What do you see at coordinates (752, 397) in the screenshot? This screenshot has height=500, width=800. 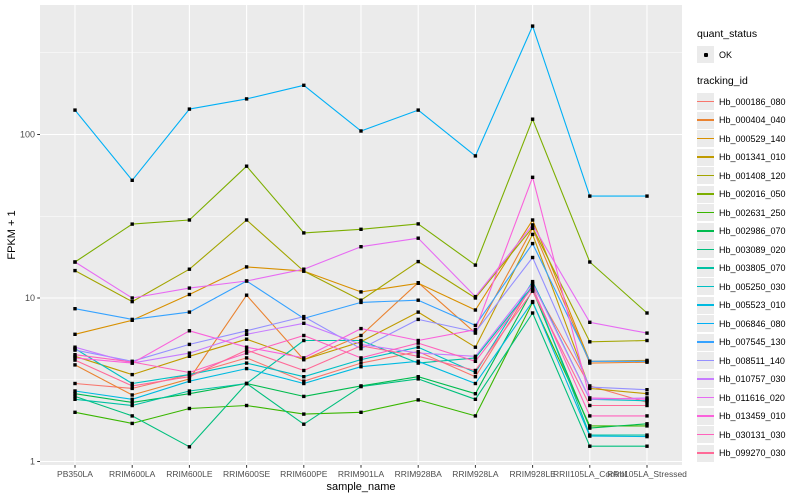 I see `legend-label: Hb_011616_020` at bounding box center [752, 397].